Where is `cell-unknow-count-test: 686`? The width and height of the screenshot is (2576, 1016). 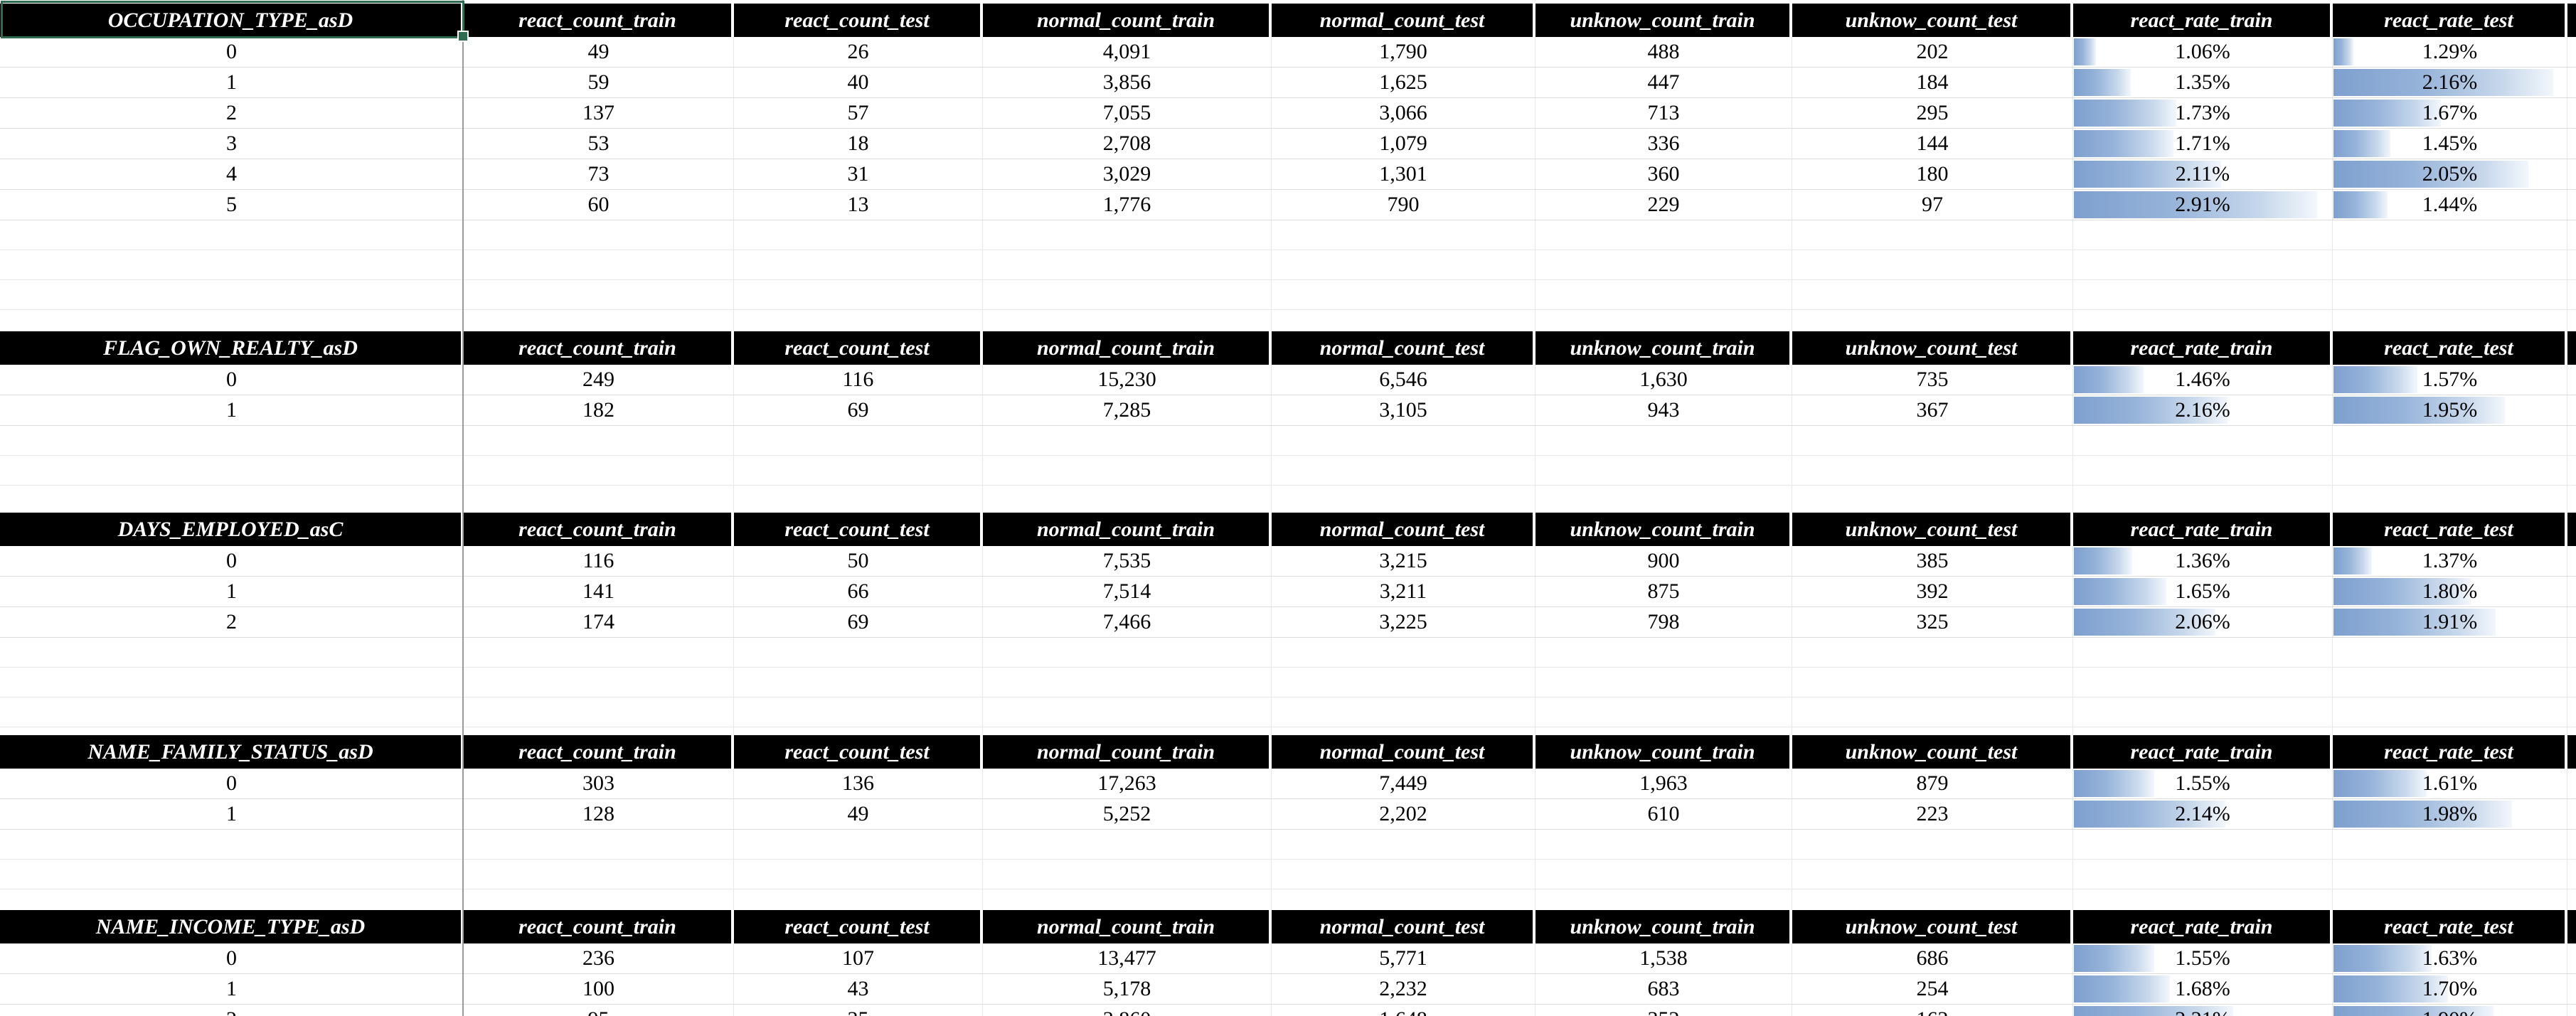
cell-unknow-count-test: 686 is located at coordinates (1932, 958).